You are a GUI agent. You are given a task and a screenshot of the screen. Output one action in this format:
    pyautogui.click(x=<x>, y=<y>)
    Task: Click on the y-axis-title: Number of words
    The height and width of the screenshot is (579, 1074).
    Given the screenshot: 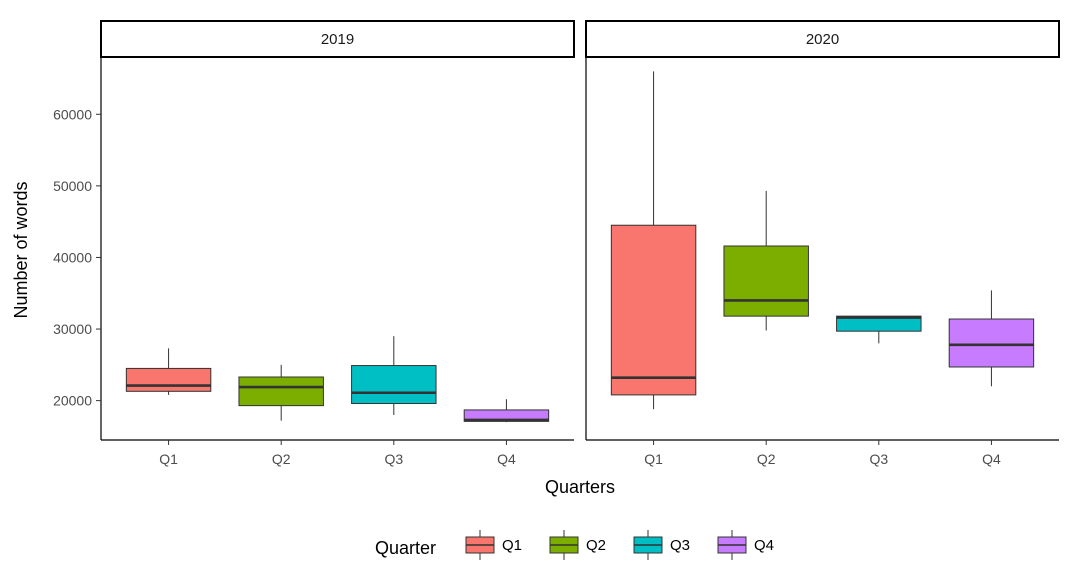 What is the action you would take?
    pyautogui.click(x=21, y=249)
    